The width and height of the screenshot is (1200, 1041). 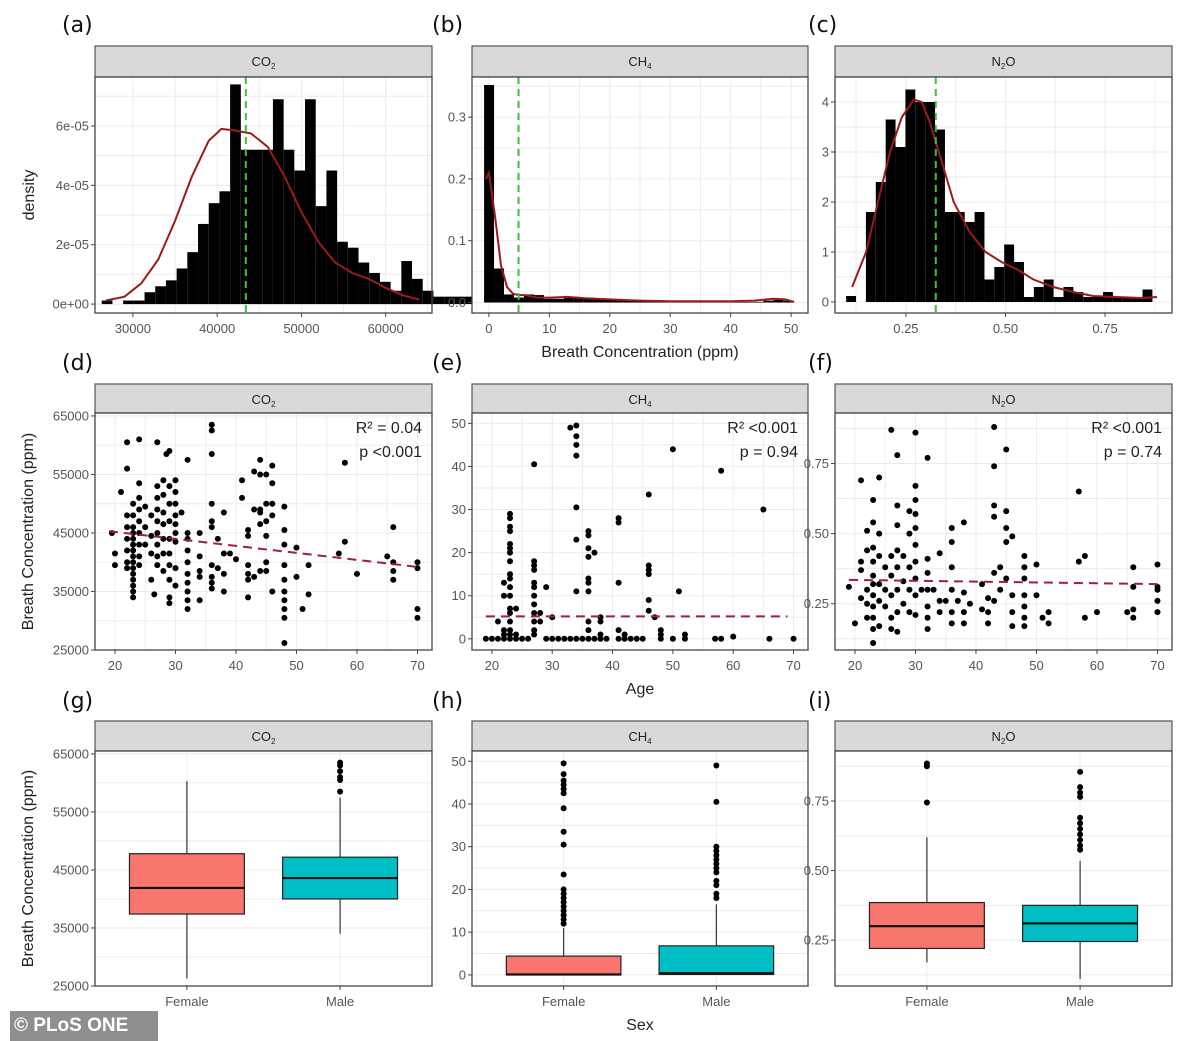 What do you see at coordinates (264, 737) in the screenshot?
I see `strip-label: CO2` at bounding box center [264, 737].